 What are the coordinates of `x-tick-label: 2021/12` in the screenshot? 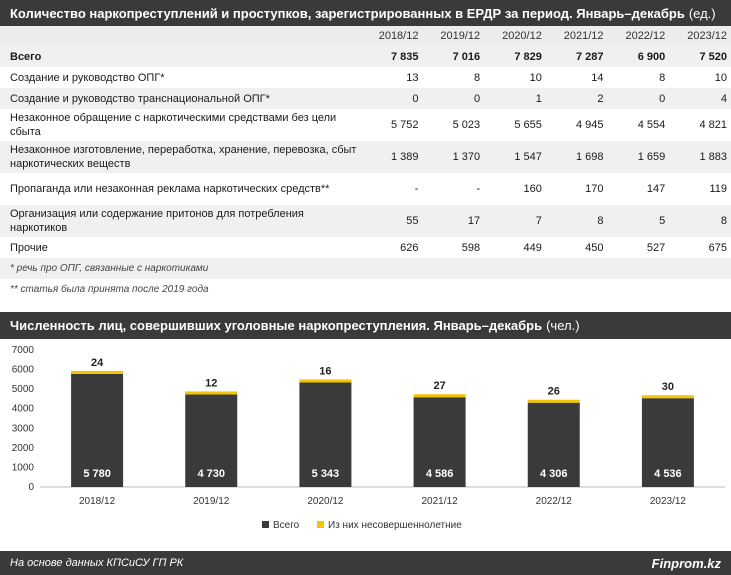 It's located at (440, 501).